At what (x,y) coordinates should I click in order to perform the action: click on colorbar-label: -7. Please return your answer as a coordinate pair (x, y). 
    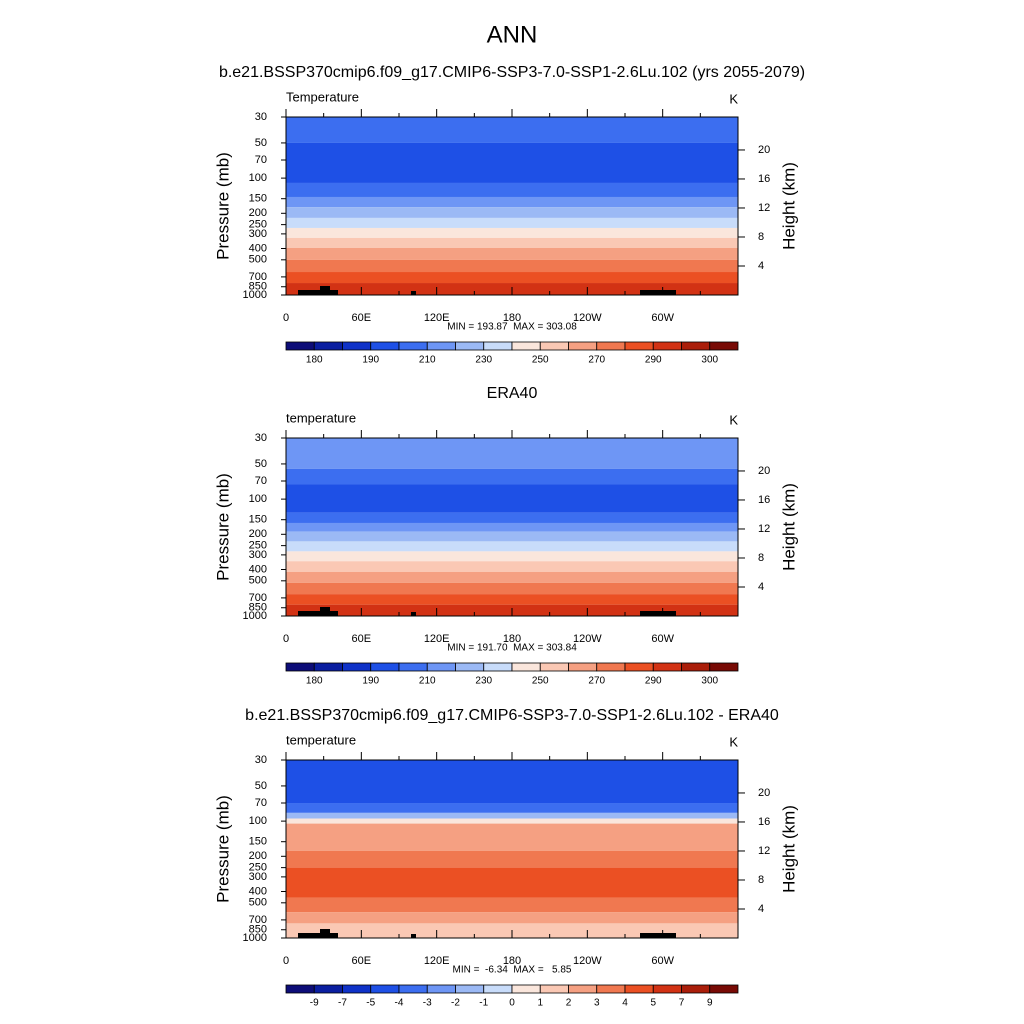
    Looking at the image, I should click on (342, 1003).